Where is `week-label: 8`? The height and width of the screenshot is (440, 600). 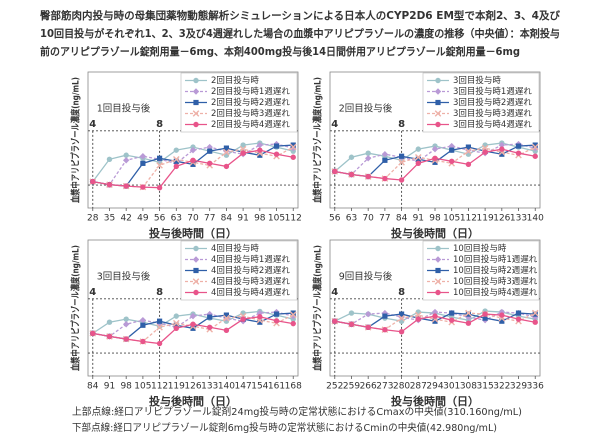 week-label: 8 is located at coordinates (159, 292).